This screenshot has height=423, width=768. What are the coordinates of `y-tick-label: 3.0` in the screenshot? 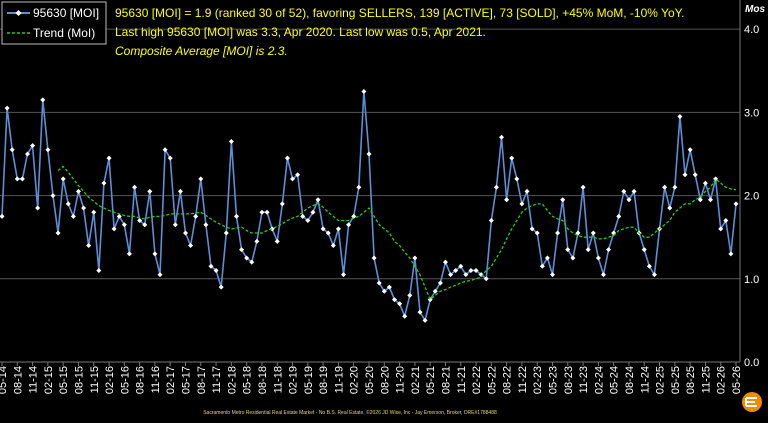 It's located at (751, 113).